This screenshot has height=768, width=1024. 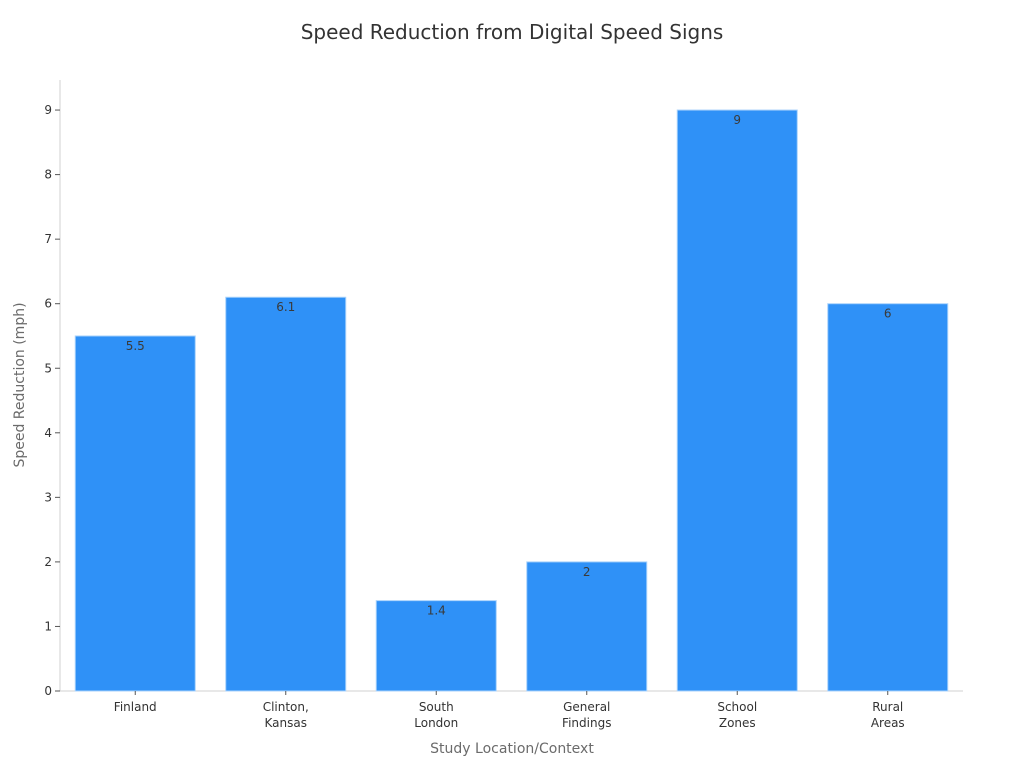 I want to click on y-tick-label: 1, so click(x=48, y=626).